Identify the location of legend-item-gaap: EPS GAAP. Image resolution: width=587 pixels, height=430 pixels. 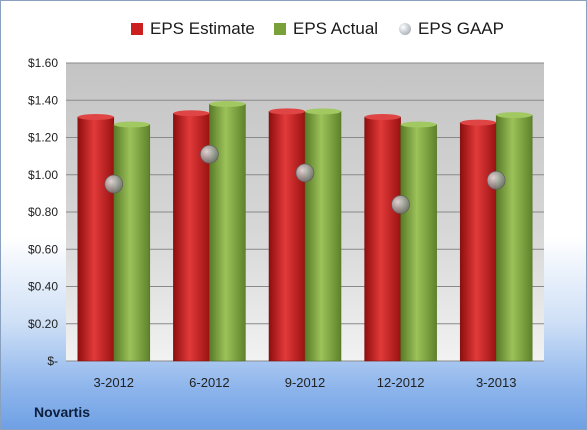
(451, 29).